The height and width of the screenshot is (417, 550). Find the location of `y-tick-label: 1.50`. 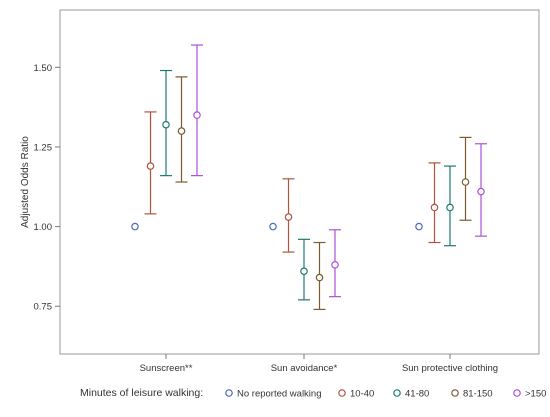

y-tick-label: 1.50 is located at coordinates (43, 68).